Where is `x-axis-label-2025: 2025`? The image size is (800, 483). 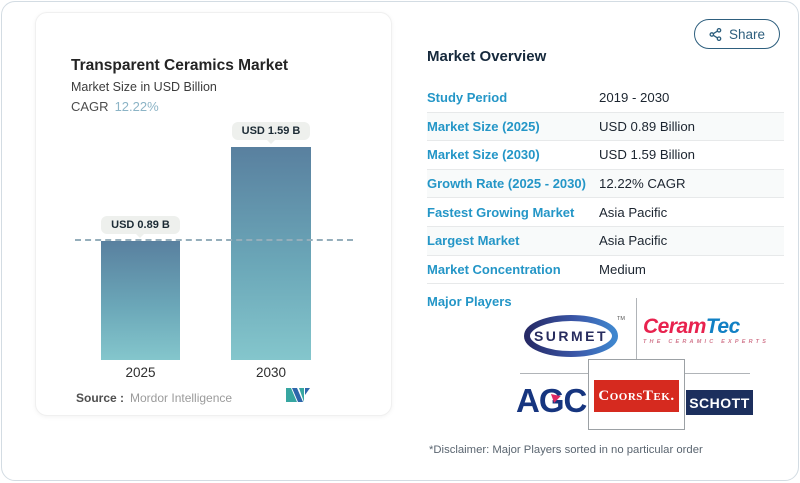 x-axis-label-2025: 2025 is located at coordinates (140, 372).